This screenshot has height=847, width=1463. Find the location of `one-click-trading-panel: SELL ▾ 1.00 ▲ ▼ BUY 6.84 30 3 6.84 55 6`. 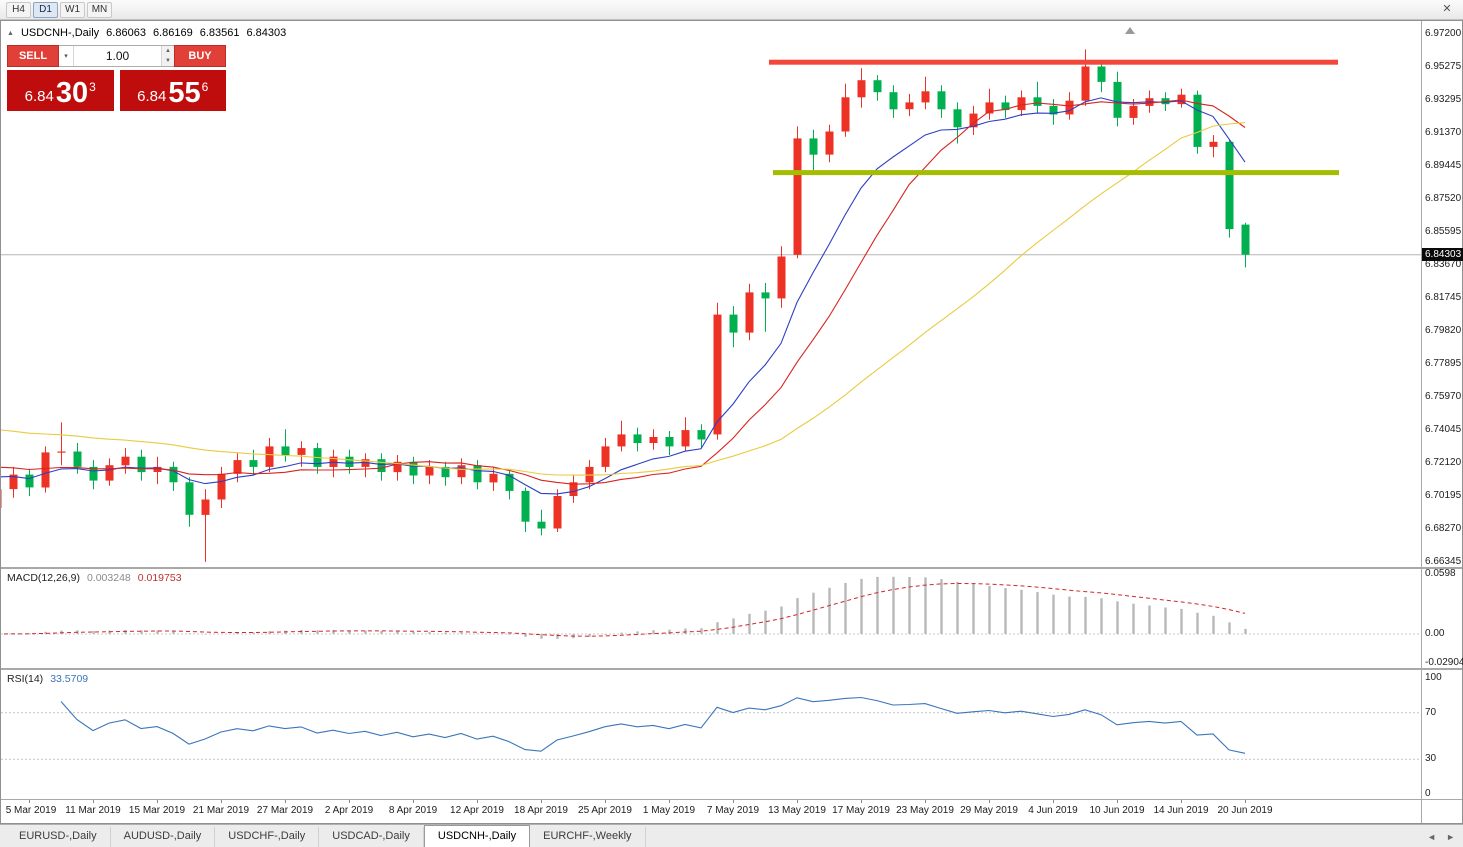

one-click-trading-panel: SELL ▾ 1.00 ▲ ▼ BUY 6.84 30 3 6.84 55 6 is located at coordinates (116, 78).